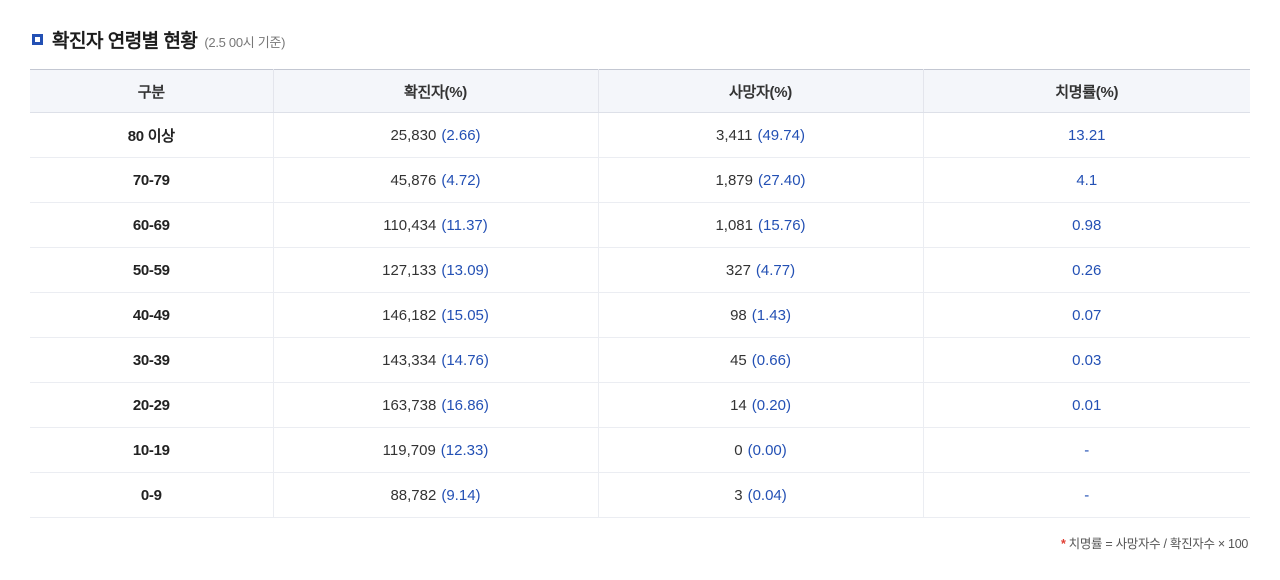 The width and height of the screenshot is (1280, 580). What do you see at coordinates (1086, 315) in the screenshot?
I see `fatality-cell: 0.07` at bounding box center [1086, 315].